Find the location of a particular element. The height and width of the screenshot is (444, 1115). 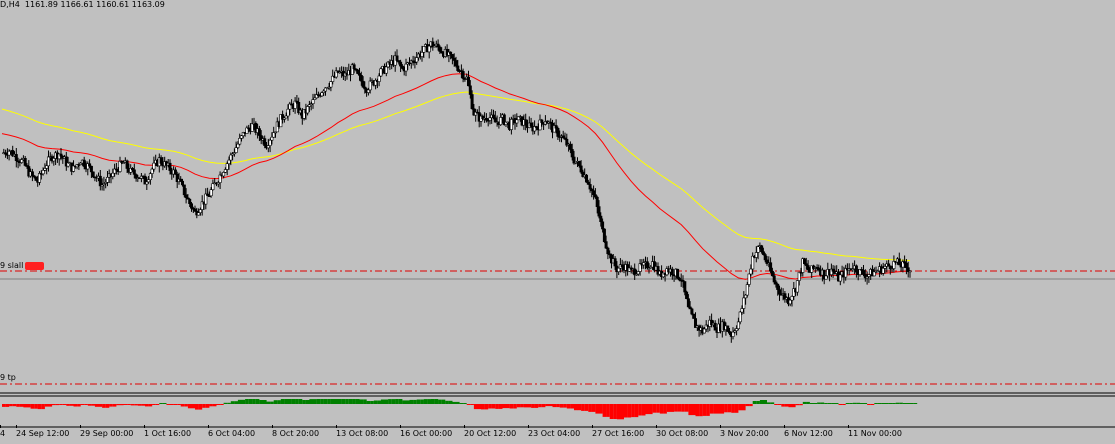

time-axis-label: 23 Oct 04:00 is located at coordinates (554, 433).